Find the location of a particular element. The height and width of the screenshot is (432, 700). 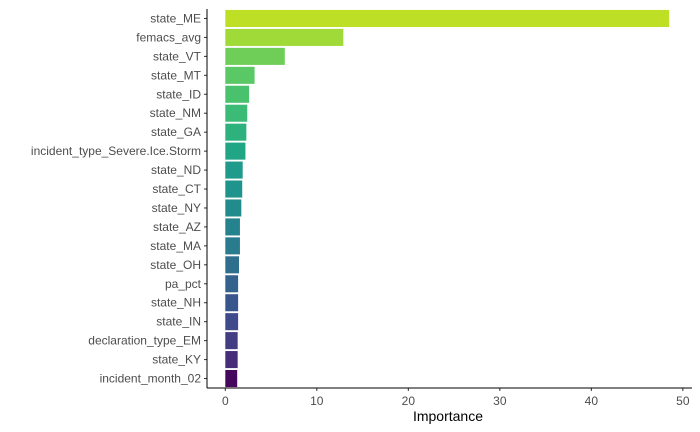

bar-state_ND is located at coordinates (234, 170).